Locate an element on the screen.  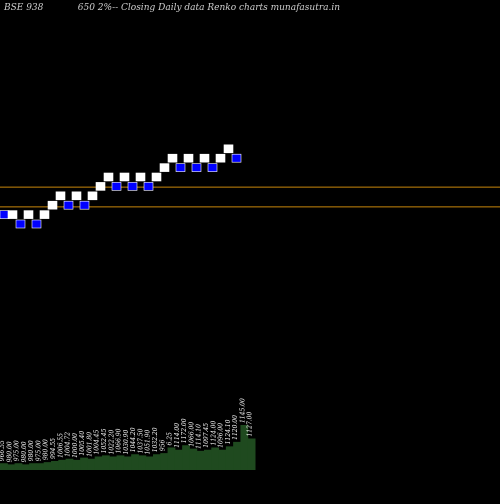
volume-label: 1127.00 is located at coordinates (250, 424).